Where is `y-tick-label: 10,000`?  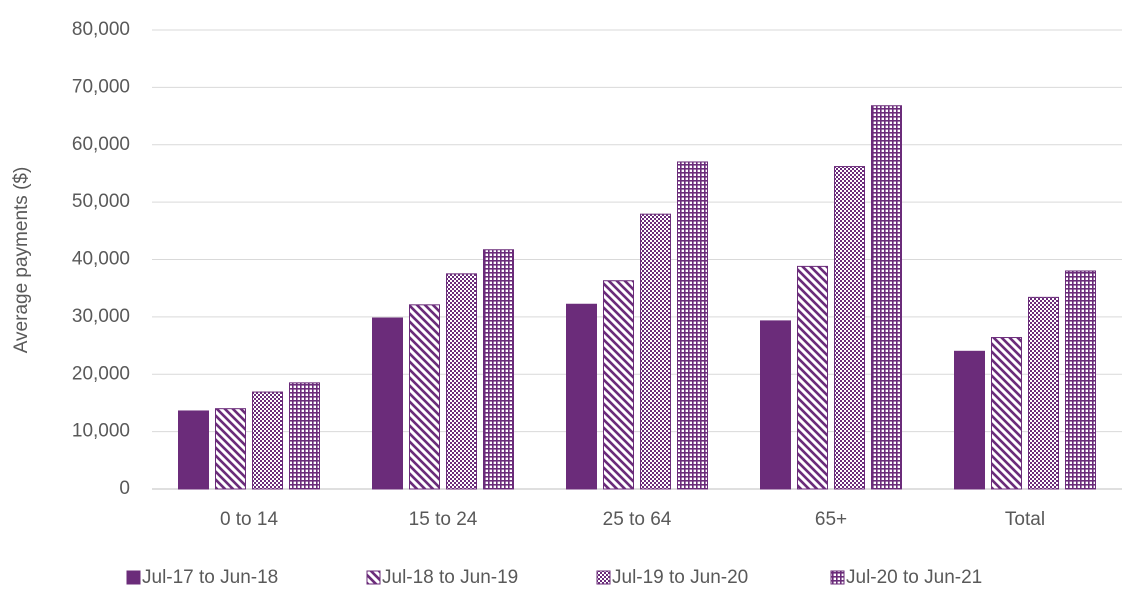
y-tick-label: 10,000 is located at coordinates (101, 431).